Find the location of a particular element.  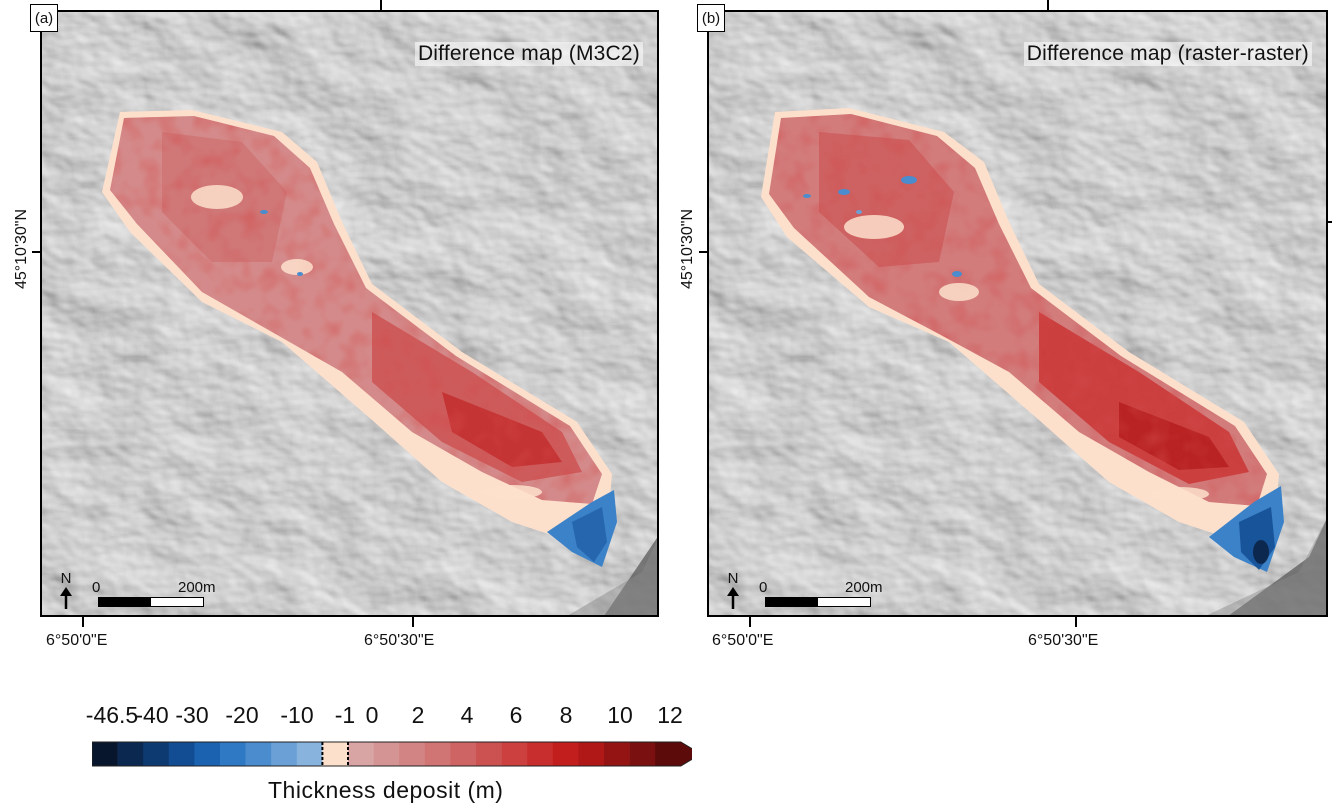

legend-arrow is located at coordinates (686, 754).